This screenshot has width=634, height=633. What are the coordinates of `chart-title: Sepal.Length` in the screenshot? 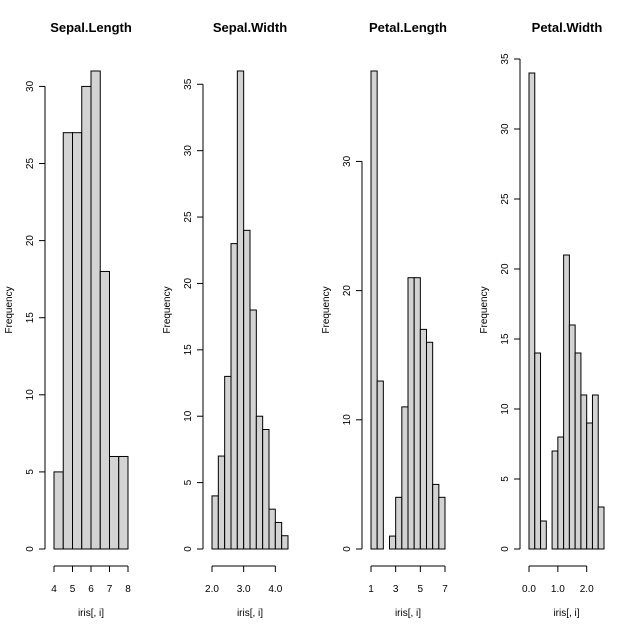 It's located at (91, 27).